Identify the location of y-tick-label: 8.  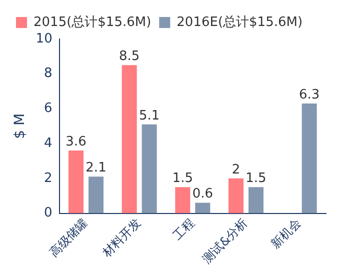
(48, 74).